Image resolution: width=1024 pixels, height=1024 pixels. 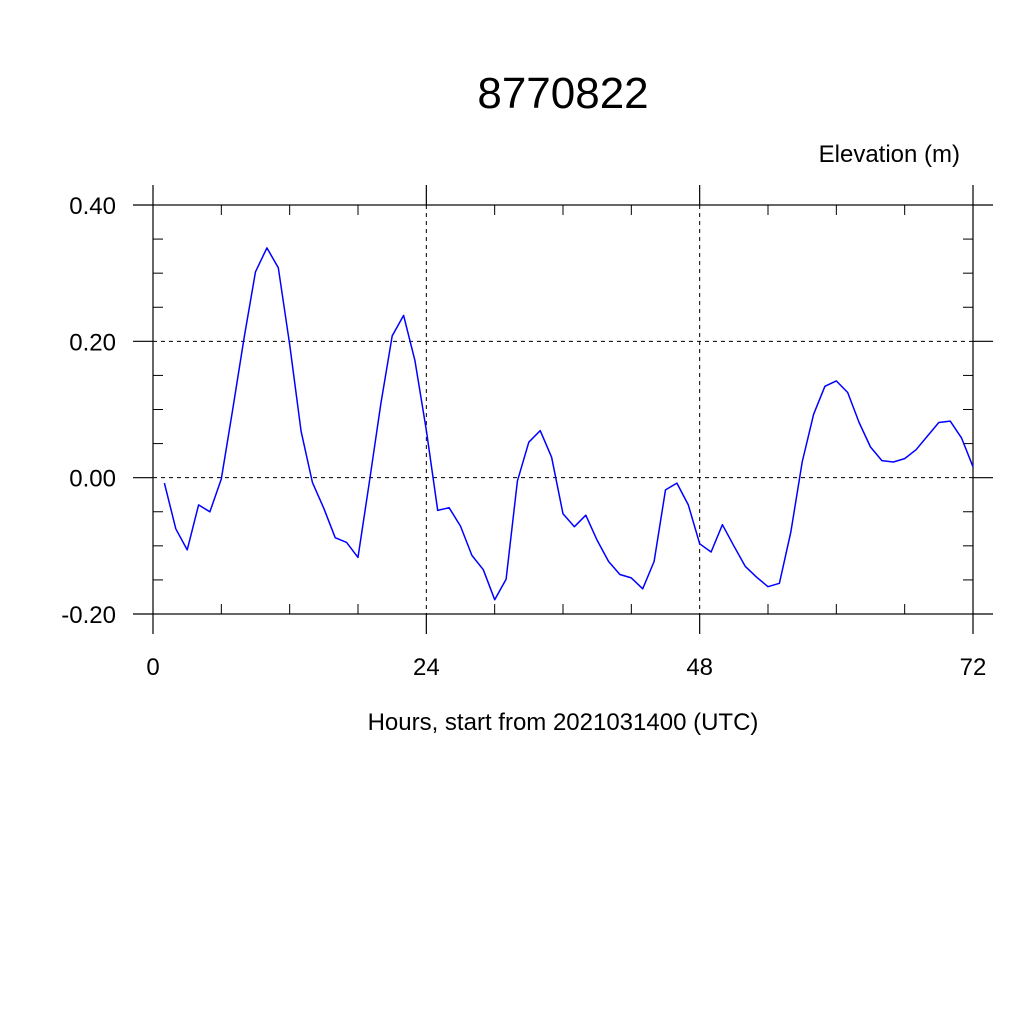 I want to click on y-tick-label: 0.40, so click(x=92, y=206).